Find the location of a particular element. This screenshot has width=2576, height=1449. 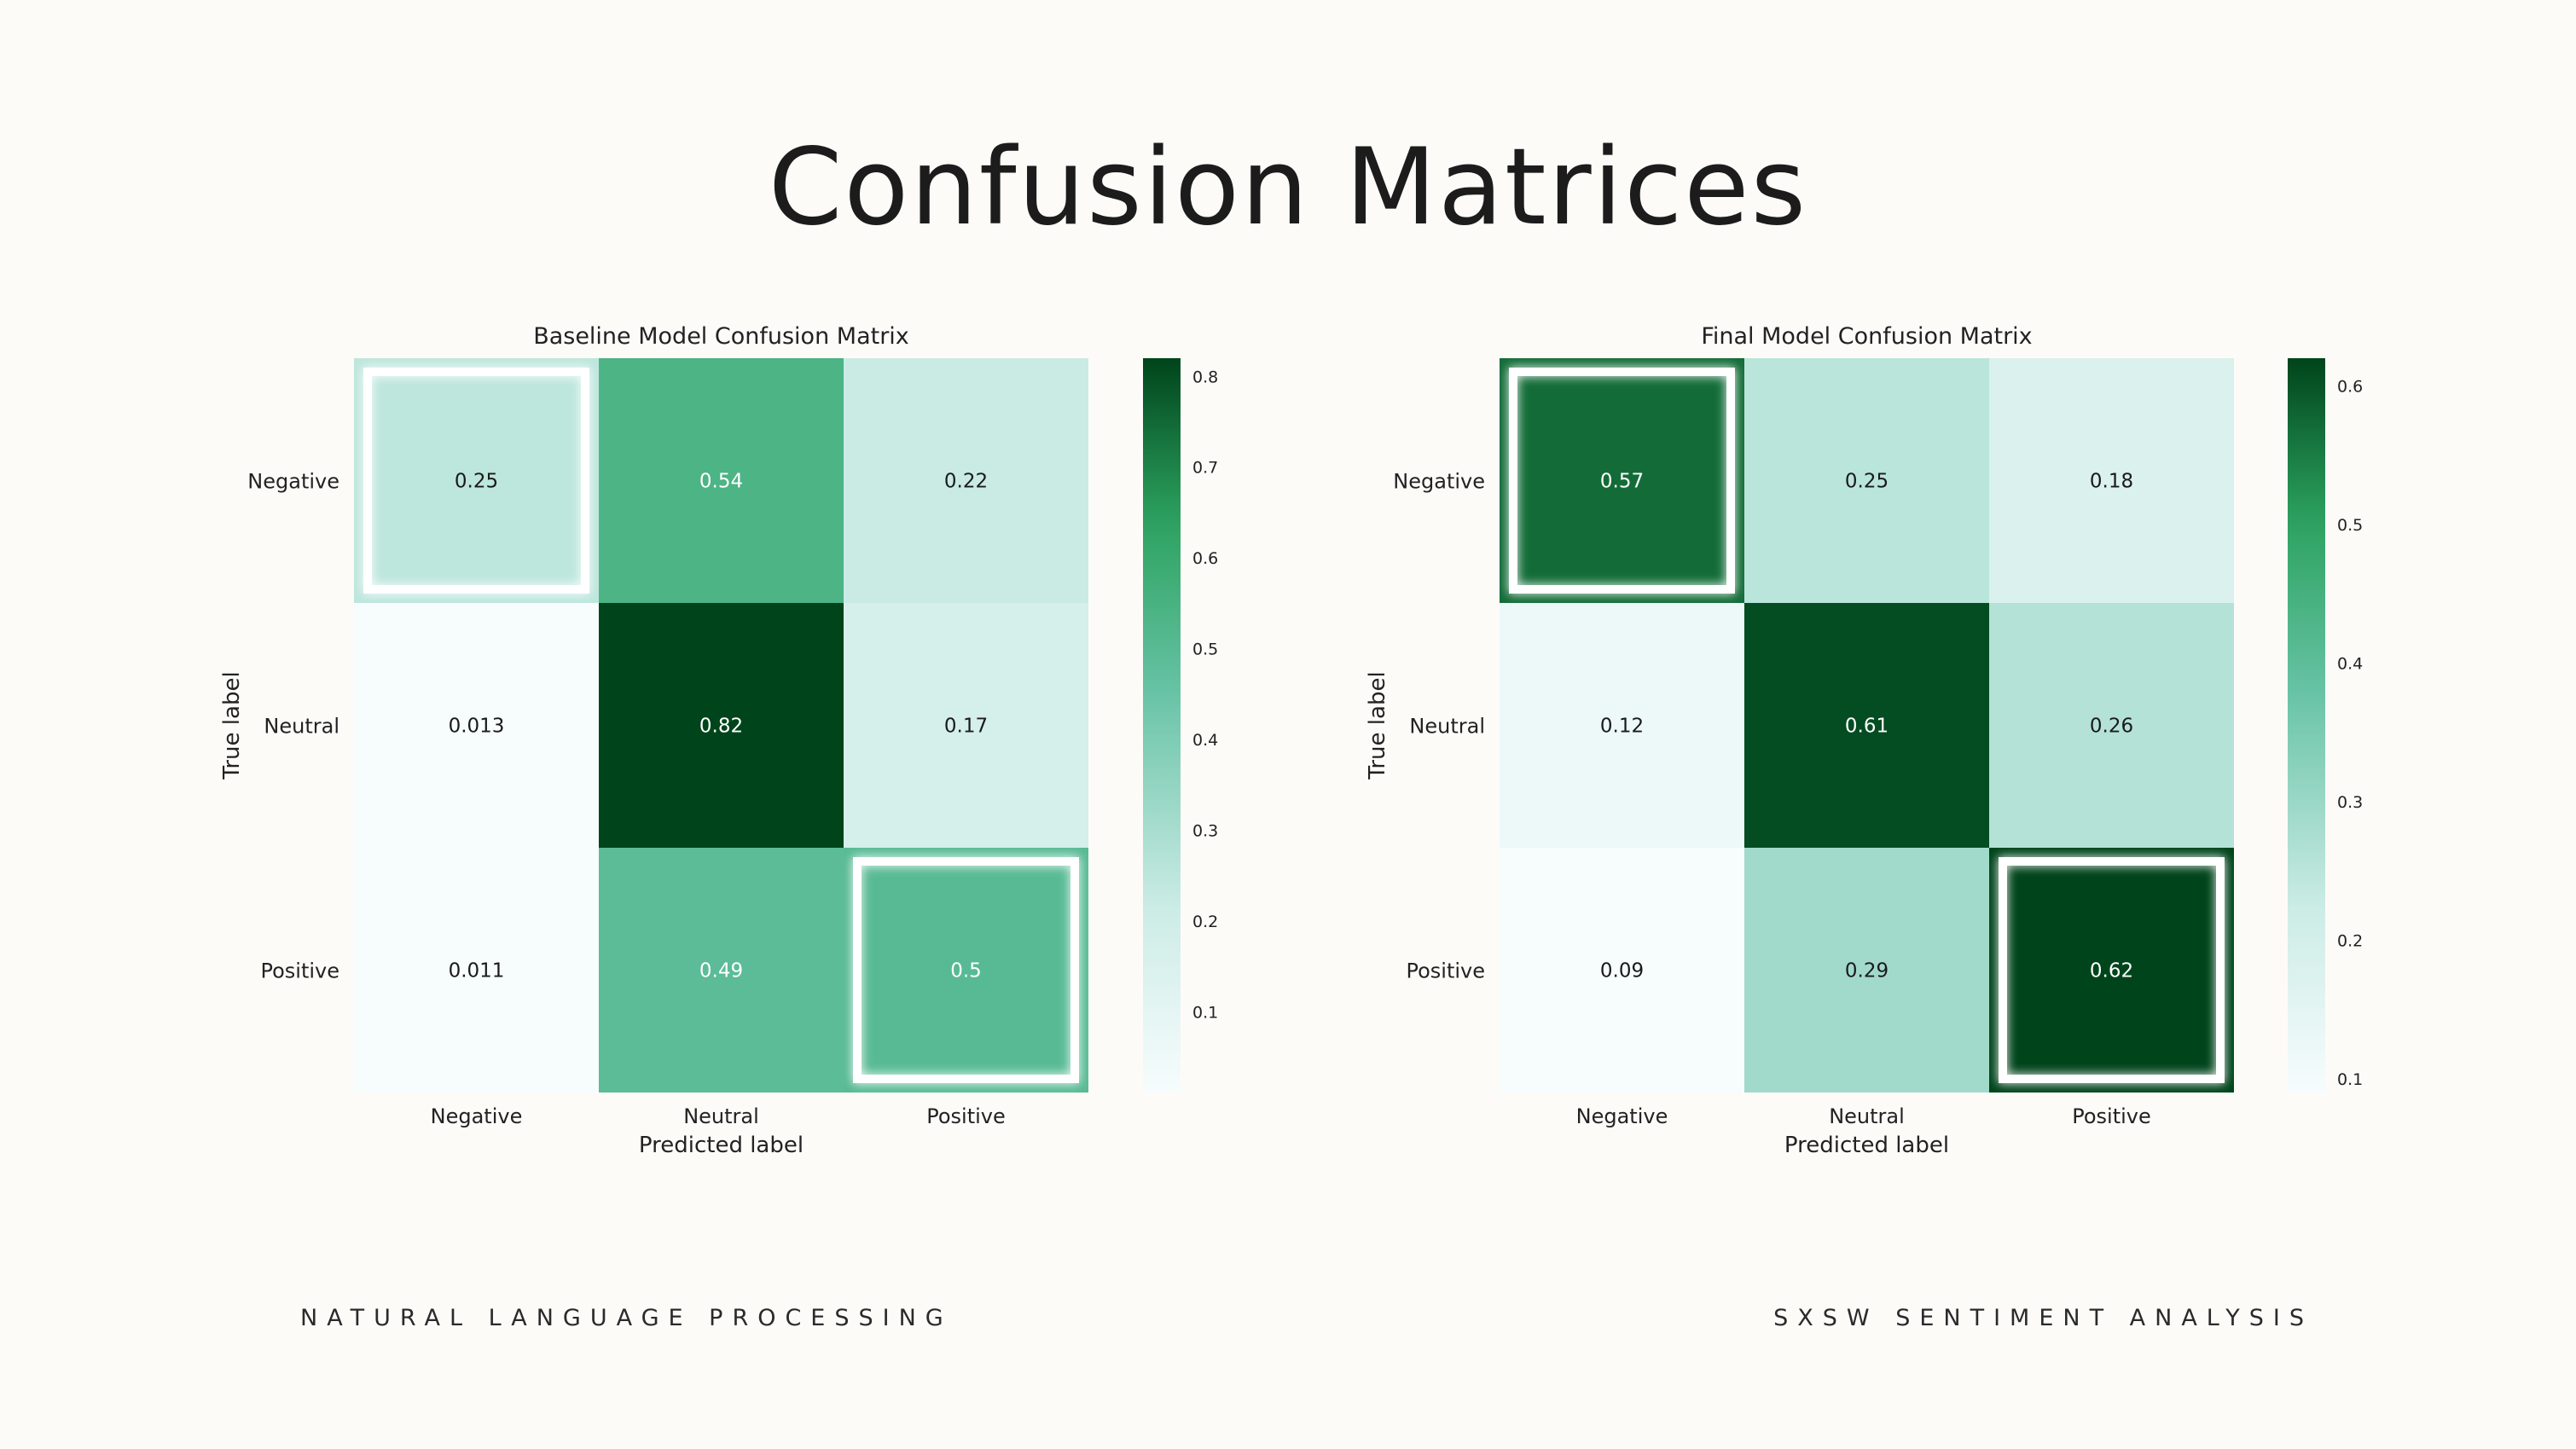

cell-value-label: 0.49 is located at coordinates (721, 971).